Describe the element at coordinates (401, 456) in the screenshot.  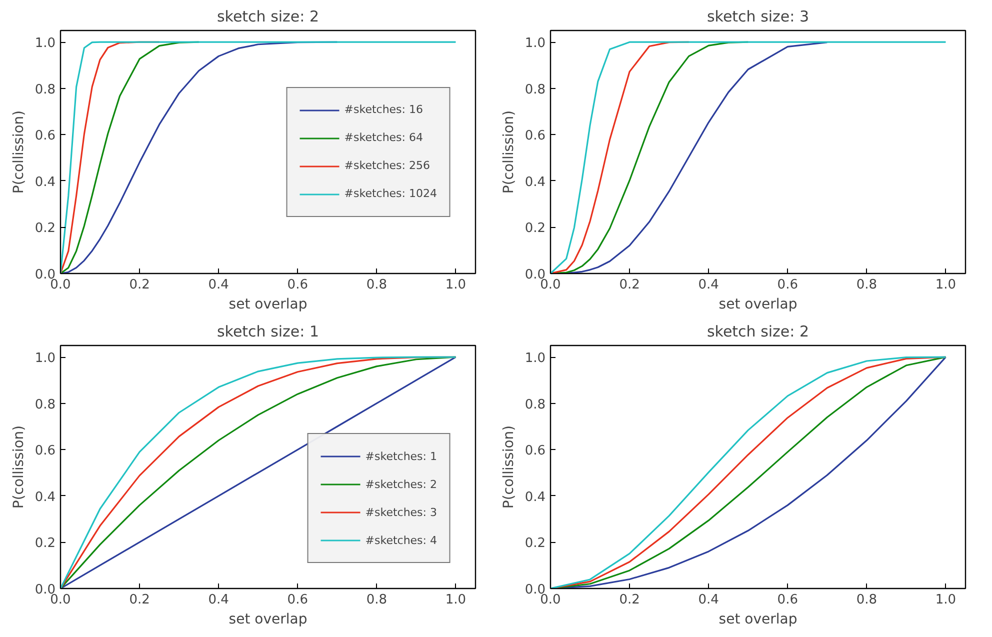
I see `legend-label: #sketches: 1` at that location.